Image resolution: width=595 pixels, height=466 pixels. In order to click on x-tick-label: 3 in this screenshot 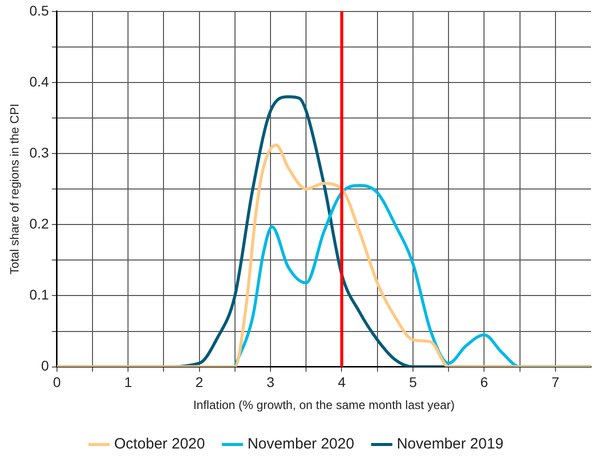, I will do `click(270, 382)`.